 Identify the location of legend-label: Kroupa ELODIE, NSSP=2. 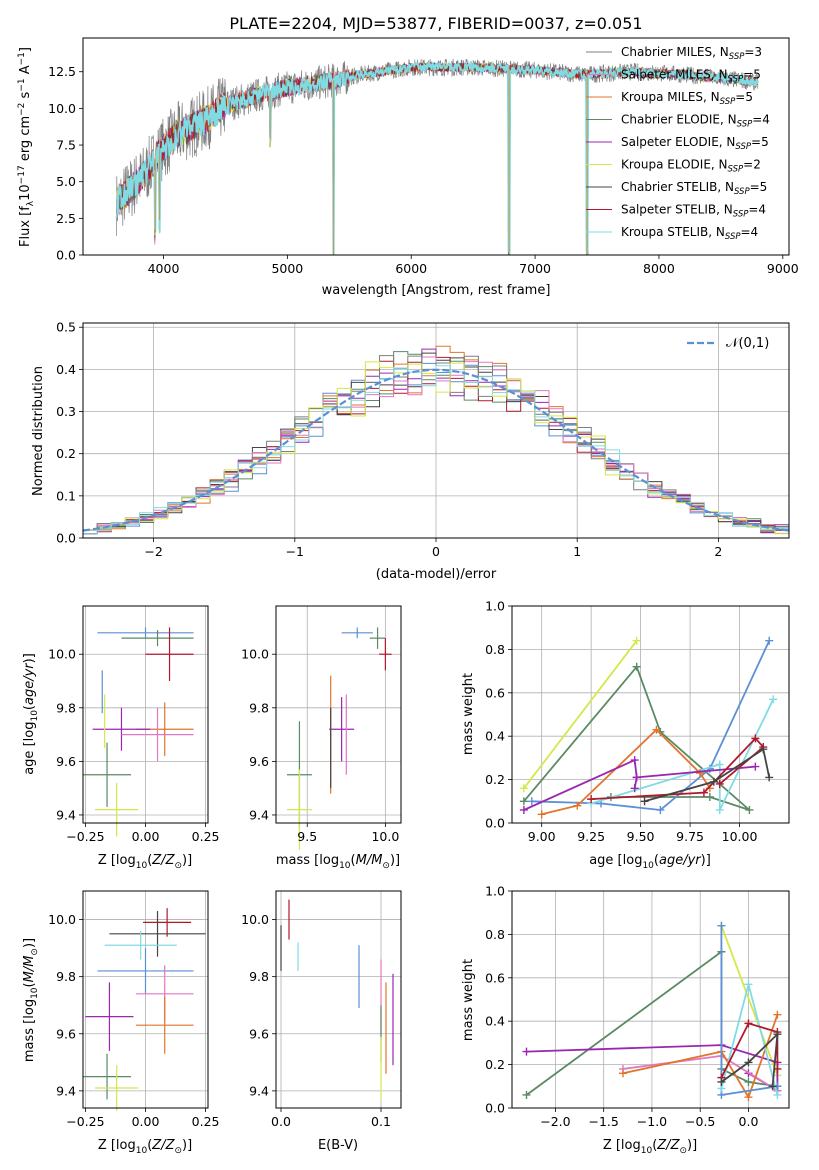
(691, 166).